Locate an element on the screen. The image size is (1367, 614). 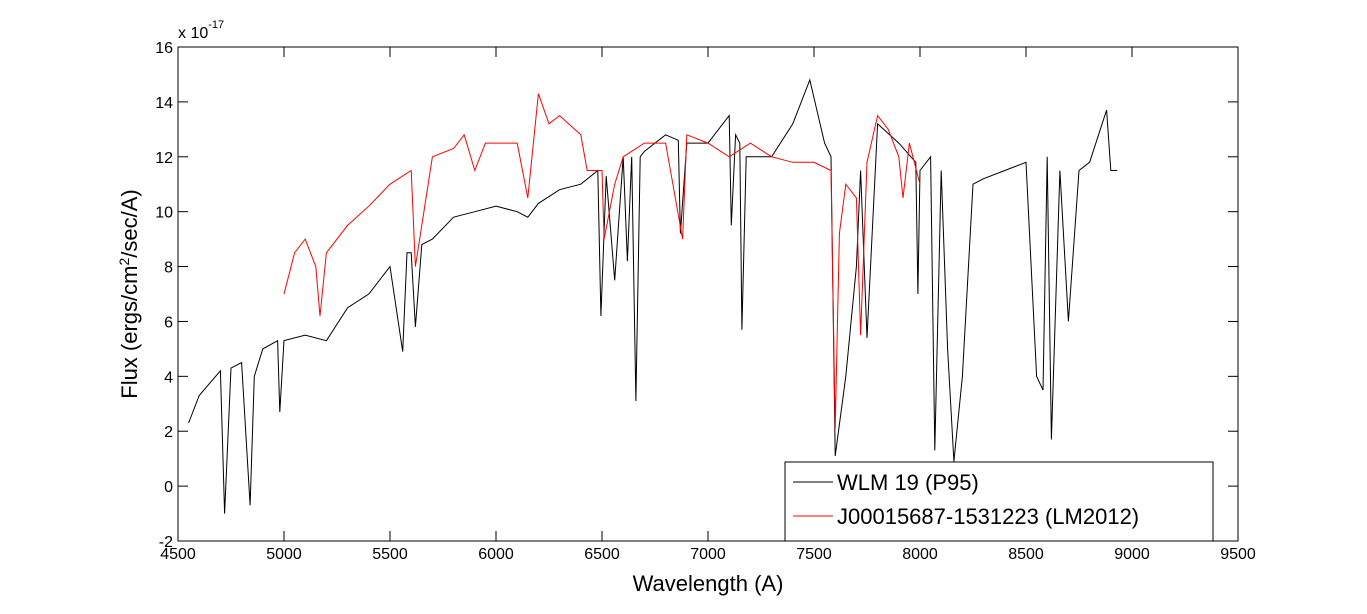
y-tick-label: -2 is located at coordinates (166, 542).